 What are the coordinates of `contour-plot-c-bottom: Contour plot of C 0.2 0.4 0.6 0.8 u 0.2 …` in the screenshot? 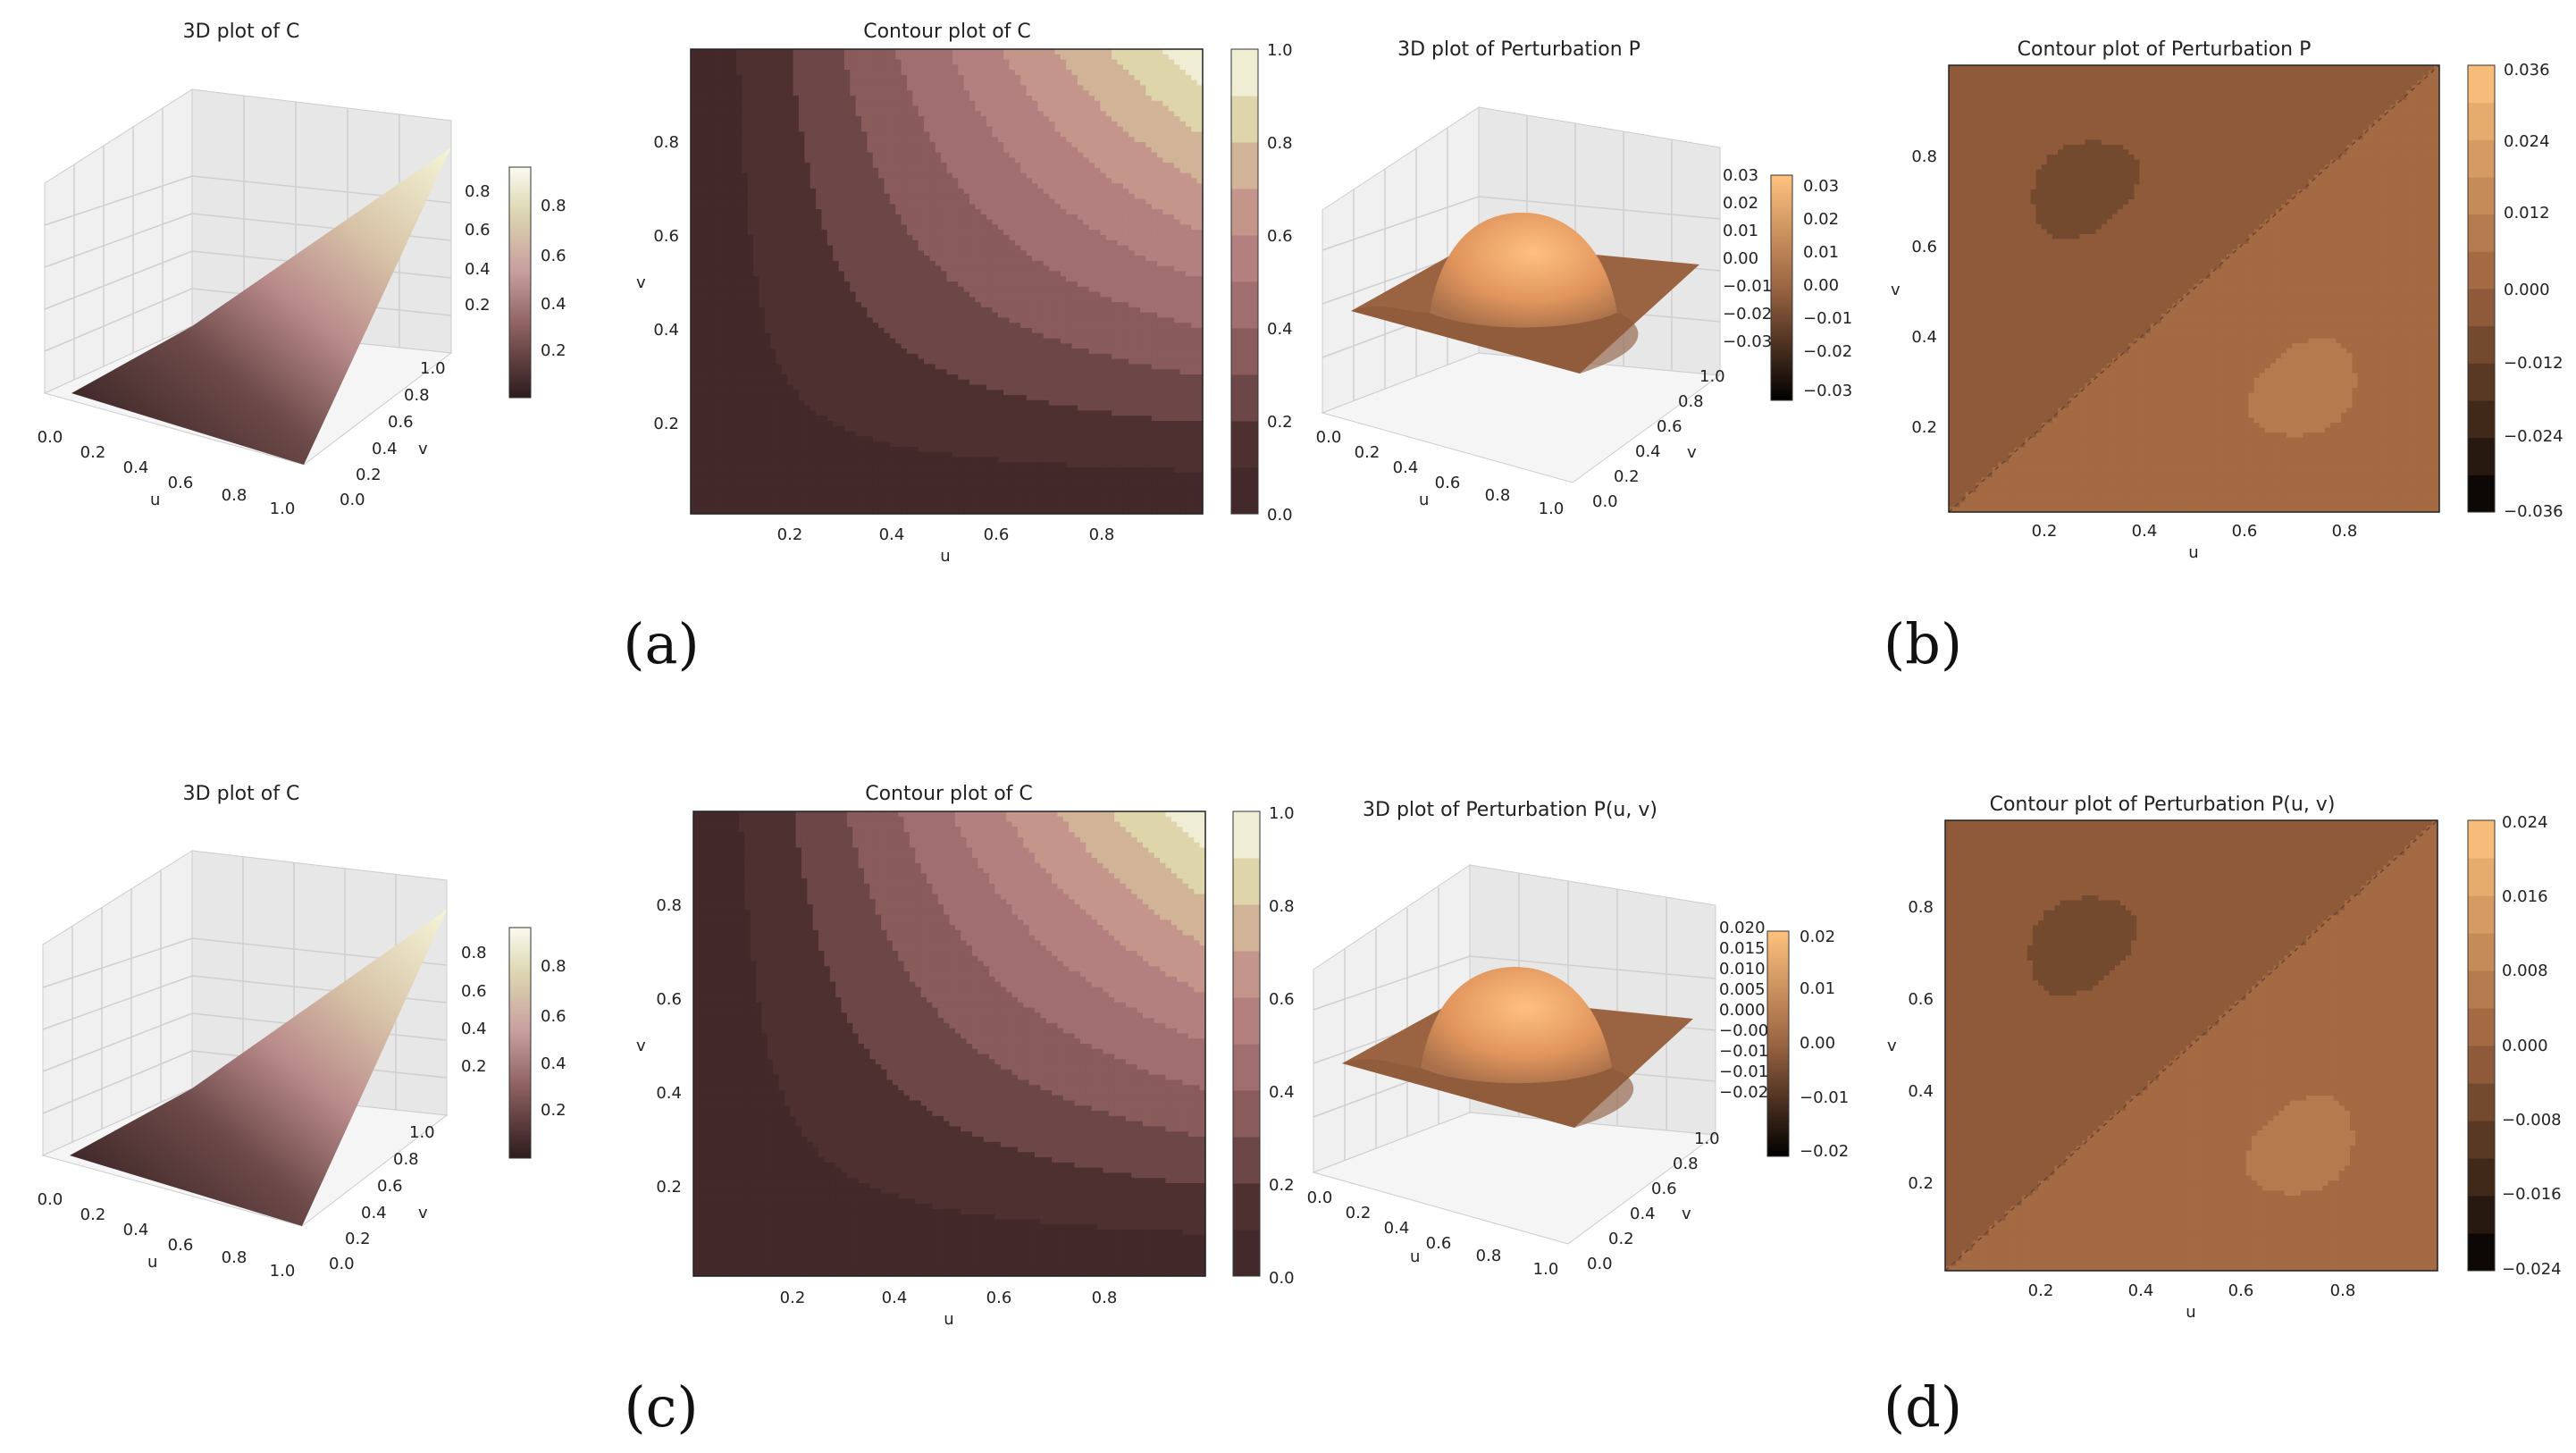 It's located at (965, 1056).